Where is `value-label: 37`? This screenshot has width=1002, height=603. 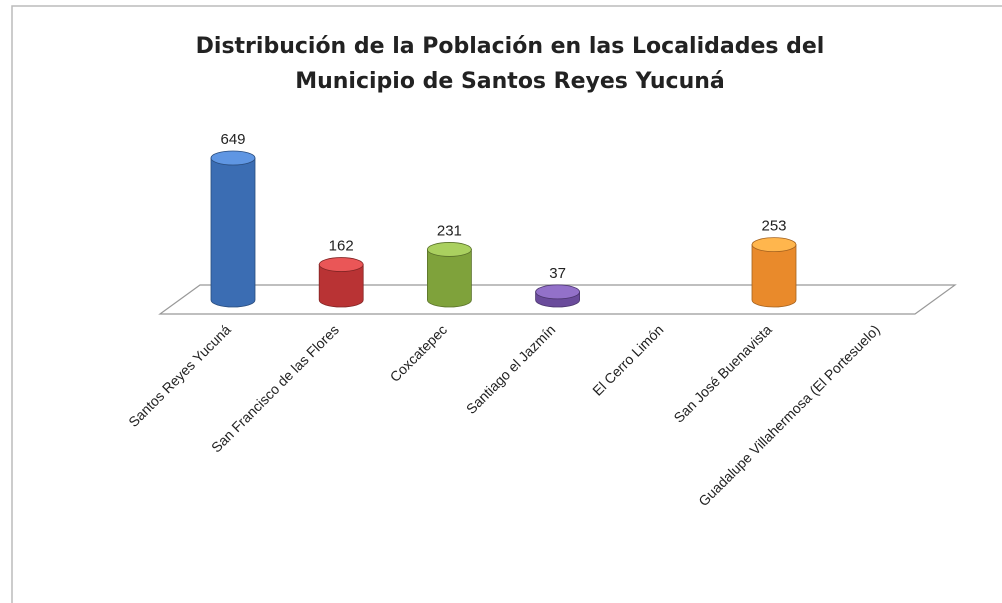
value-label: 37 is located at coordinates (557, 273).